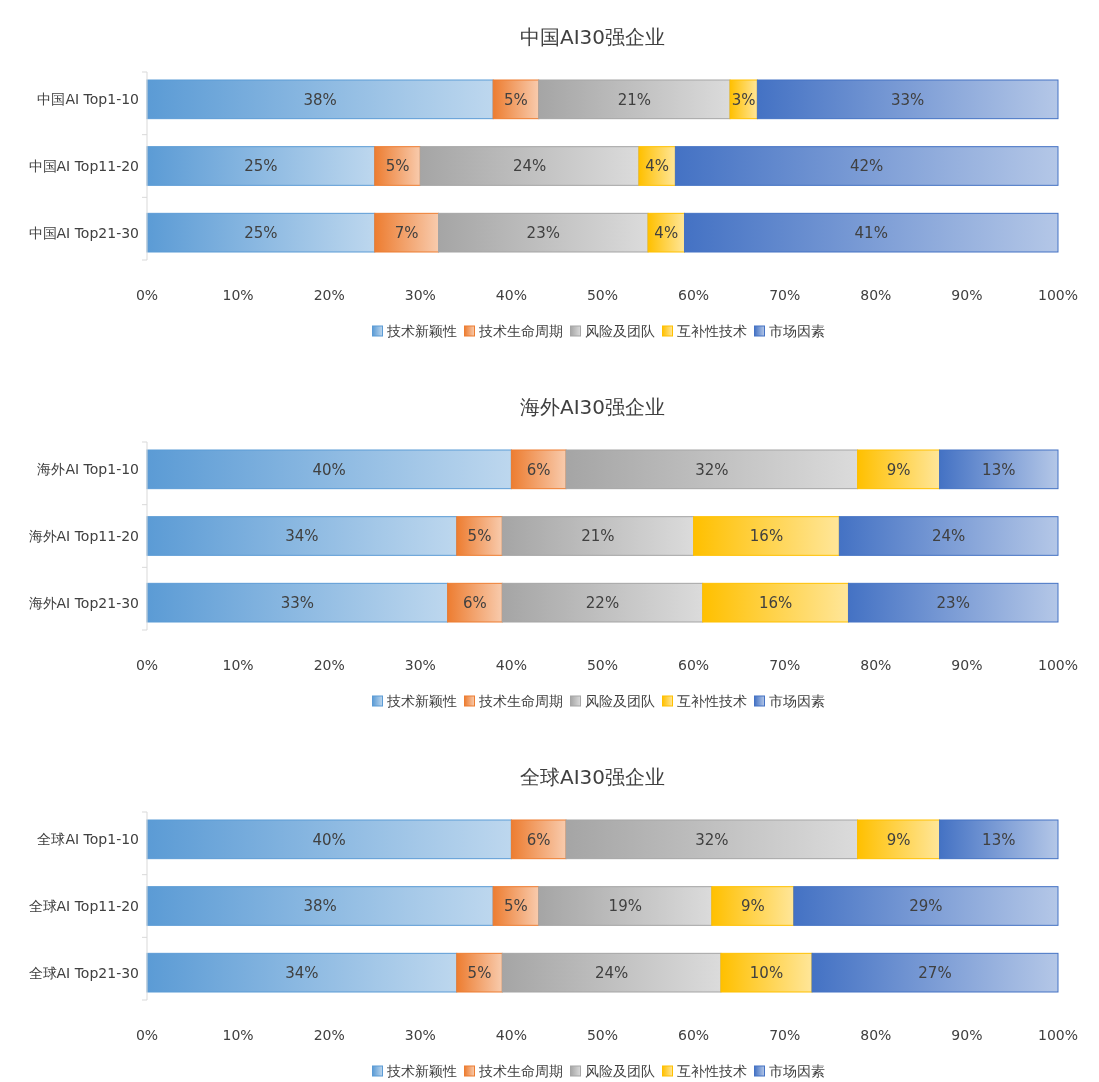 This screenshot has width=1099, height=1082. Describe the element at coordinates (83, 602) in the screenshot. I see `y-tick-label: 海外AI Top21-30` at that location.